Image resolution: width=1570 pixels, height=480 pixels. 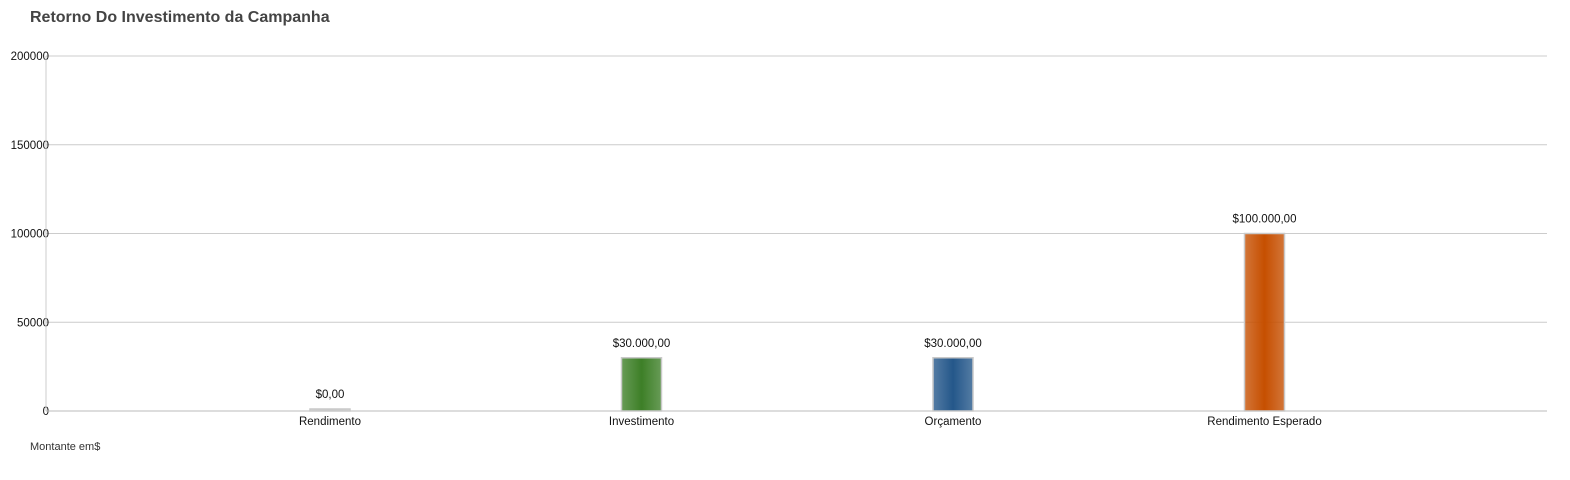 I want to click on bar-rendimento, so click(x=330, y=410).